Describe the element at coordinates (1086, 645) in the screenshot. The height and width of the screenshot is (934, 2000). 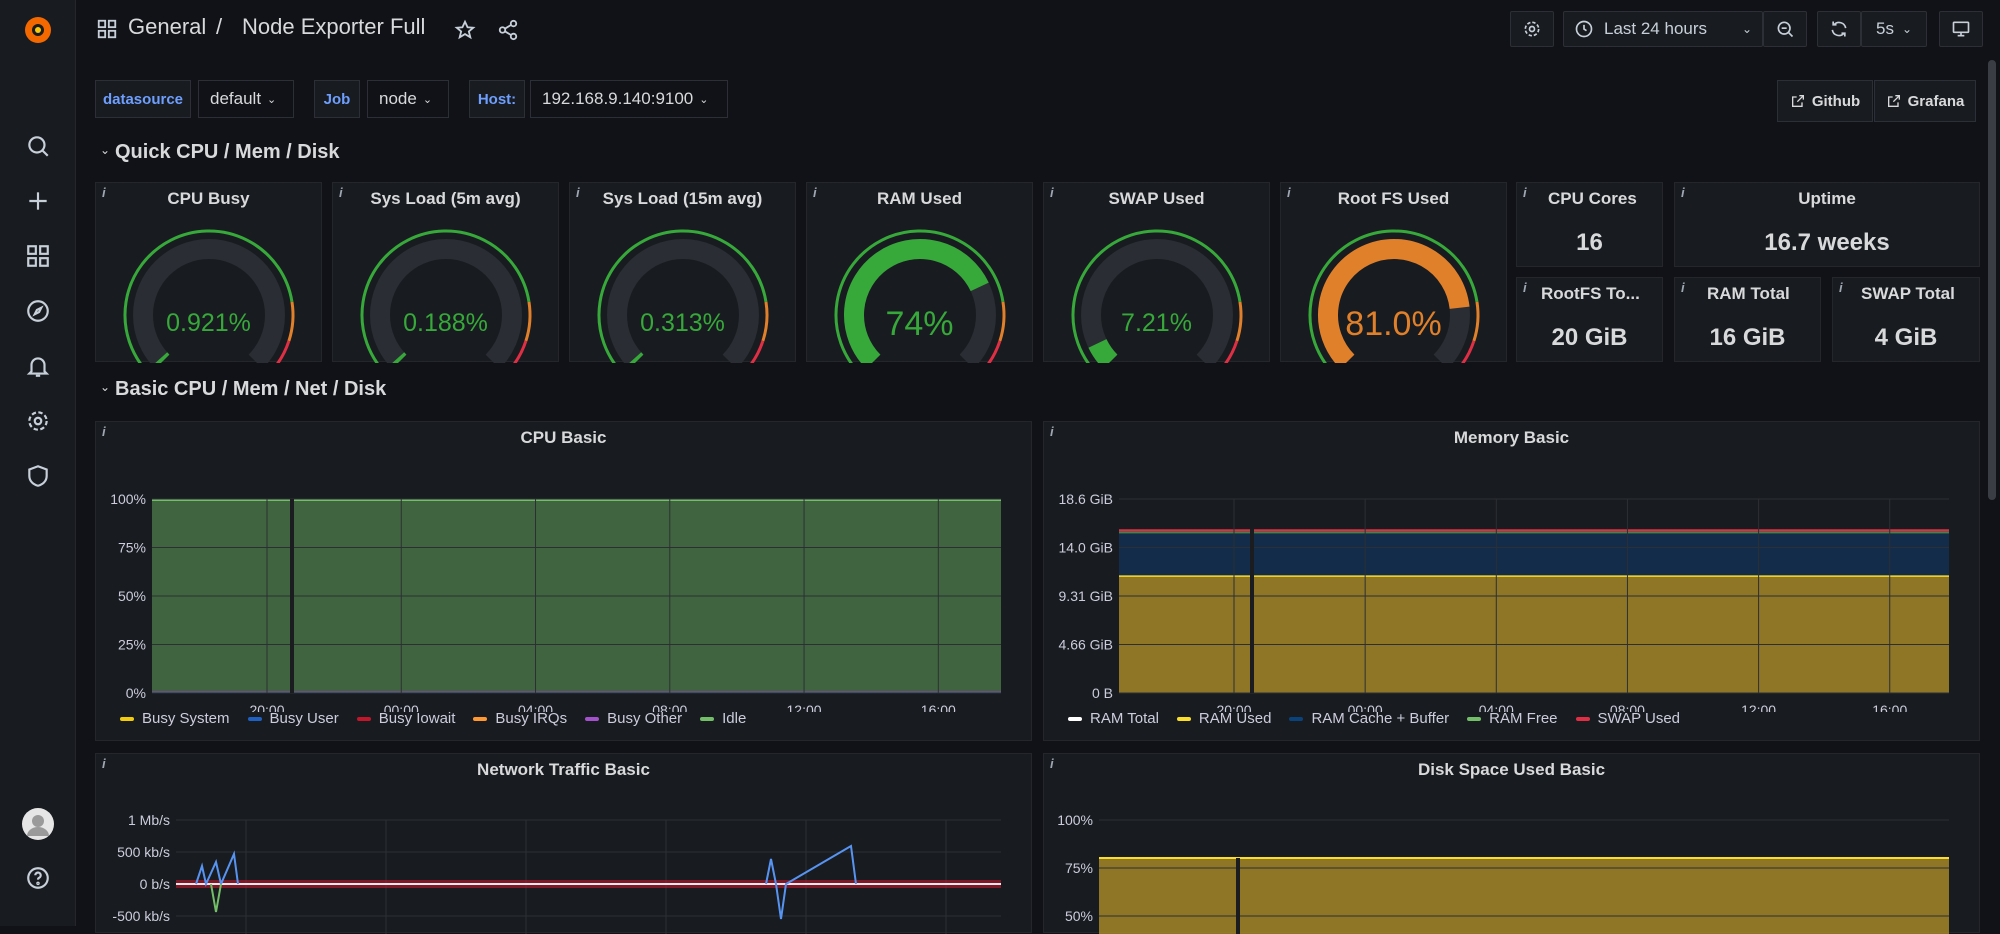
I see `y-tick-label: 4.66 GiB` at that location.